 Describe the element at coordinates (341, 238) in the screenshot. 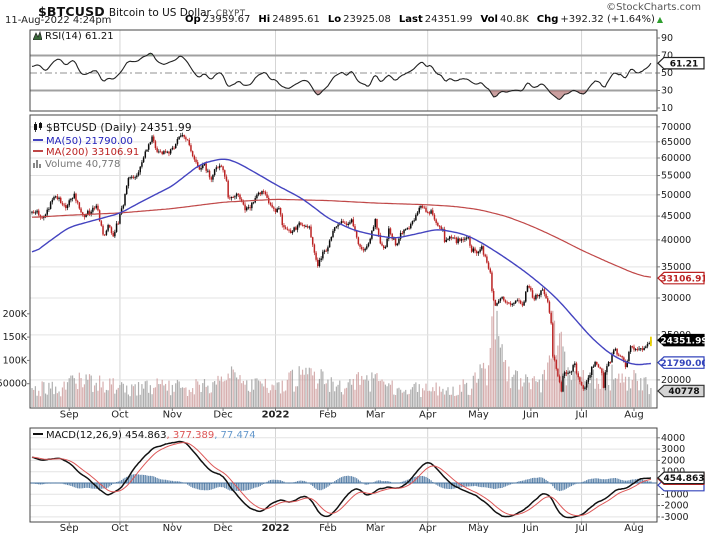

I see `ma200-line` at that location.